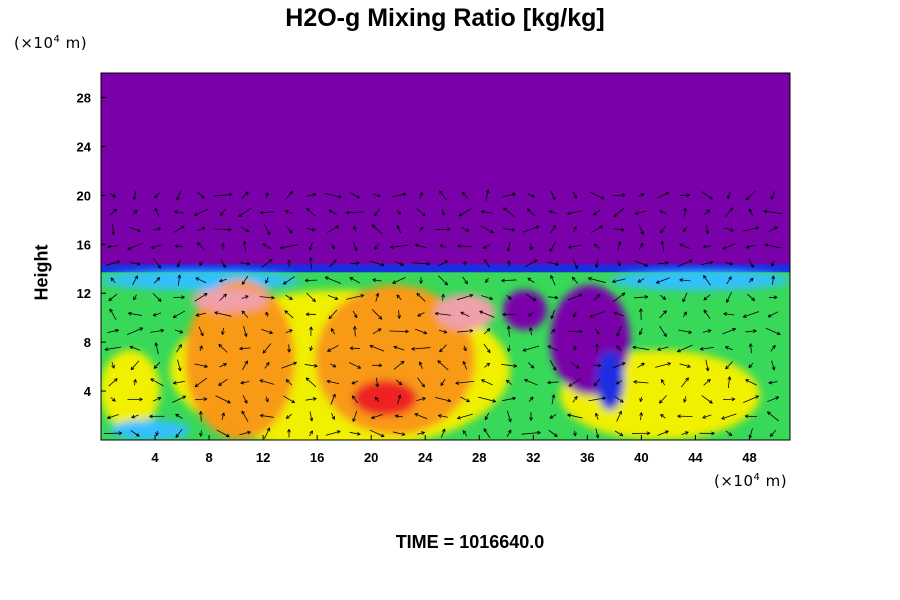 The image size is (900, 600). Describe the element at coordinates (57, 39) in the screenshot. I see `y-unit-exponent: 4` at that location.